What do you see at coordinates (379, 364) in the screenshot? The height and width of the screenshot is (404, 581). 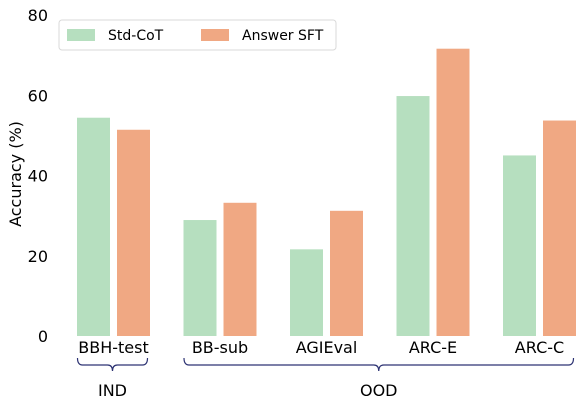 I see `group-bracket-ood` at bounding box center [379, 364].